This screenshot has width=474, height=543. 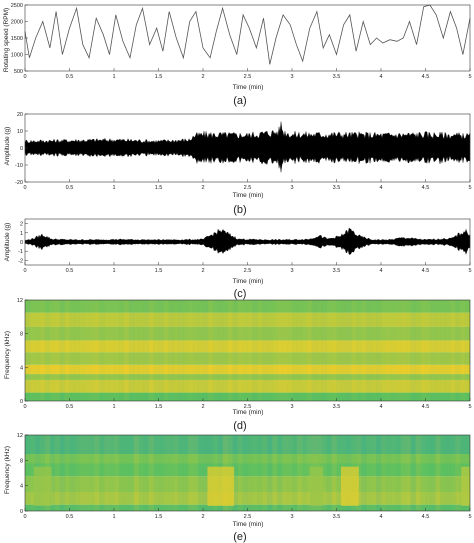 What do you see at coordinates (239, 426) in the screenshot?
I see `panel-label-d: (d)` at bounding box center [239, 426].